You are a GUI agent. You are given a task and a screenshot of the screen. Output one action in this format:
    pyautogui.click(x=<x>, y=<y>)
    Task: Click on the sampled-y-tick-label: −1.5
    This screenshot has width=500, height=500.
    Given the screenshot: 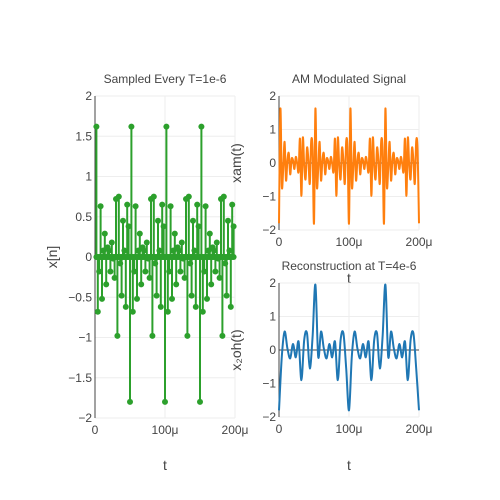 What is the action you would take?
    pyautogui.click(x=80, y=378)
    